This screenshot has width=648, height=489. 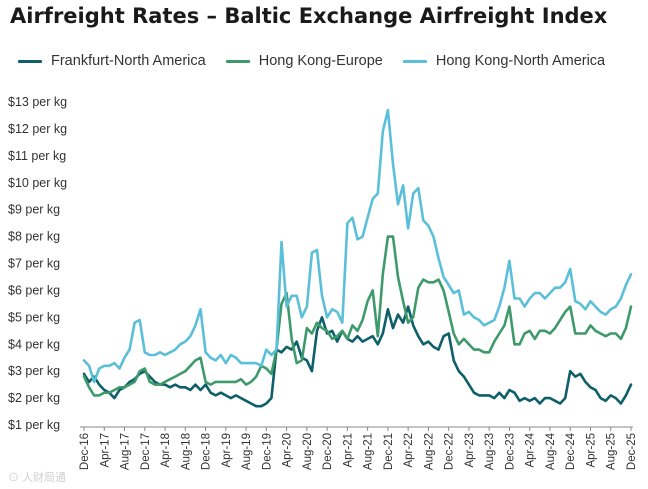 What do you see at coordinates (267, 451) in the screenshot?
I see `x-tick-label: Dec-19` at bounding box center [267, 451].